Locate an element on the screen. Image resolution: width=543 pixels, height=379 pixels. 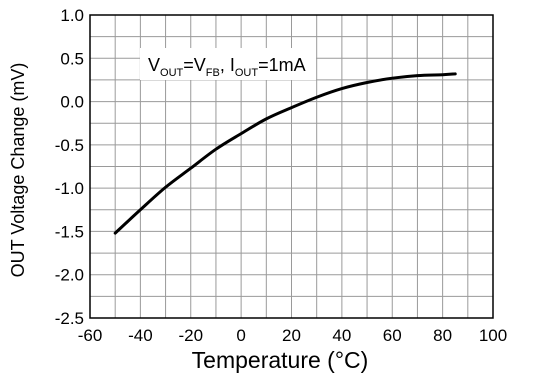
x-tick-label: 20 is located at coordinates (291, 335).